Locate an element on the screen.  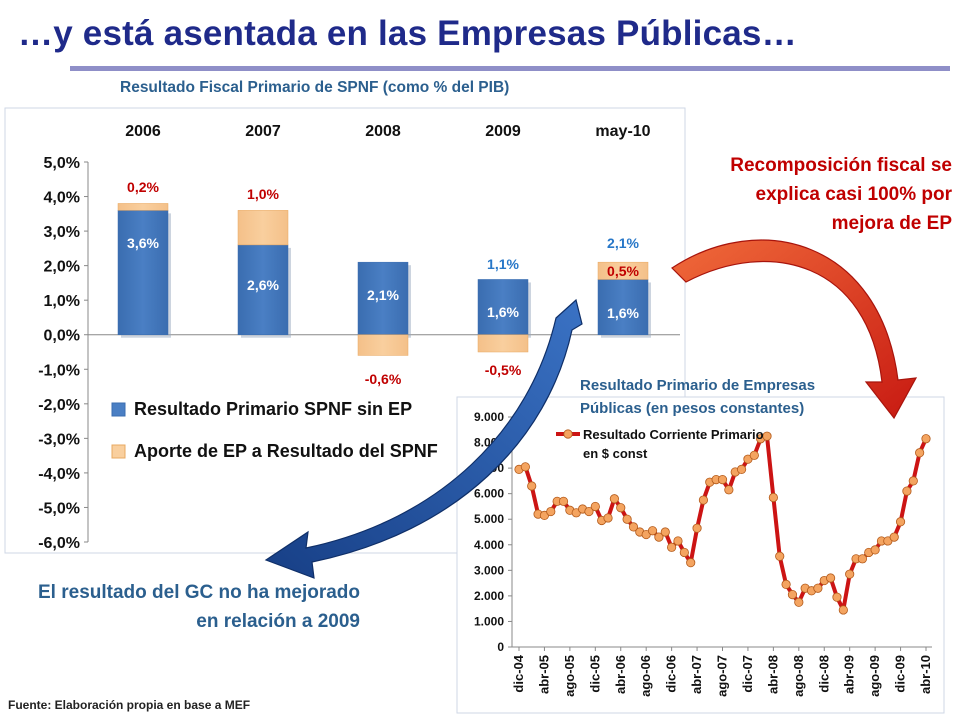
y-tick-label: 5.000 is located at coordinates (489, 519).